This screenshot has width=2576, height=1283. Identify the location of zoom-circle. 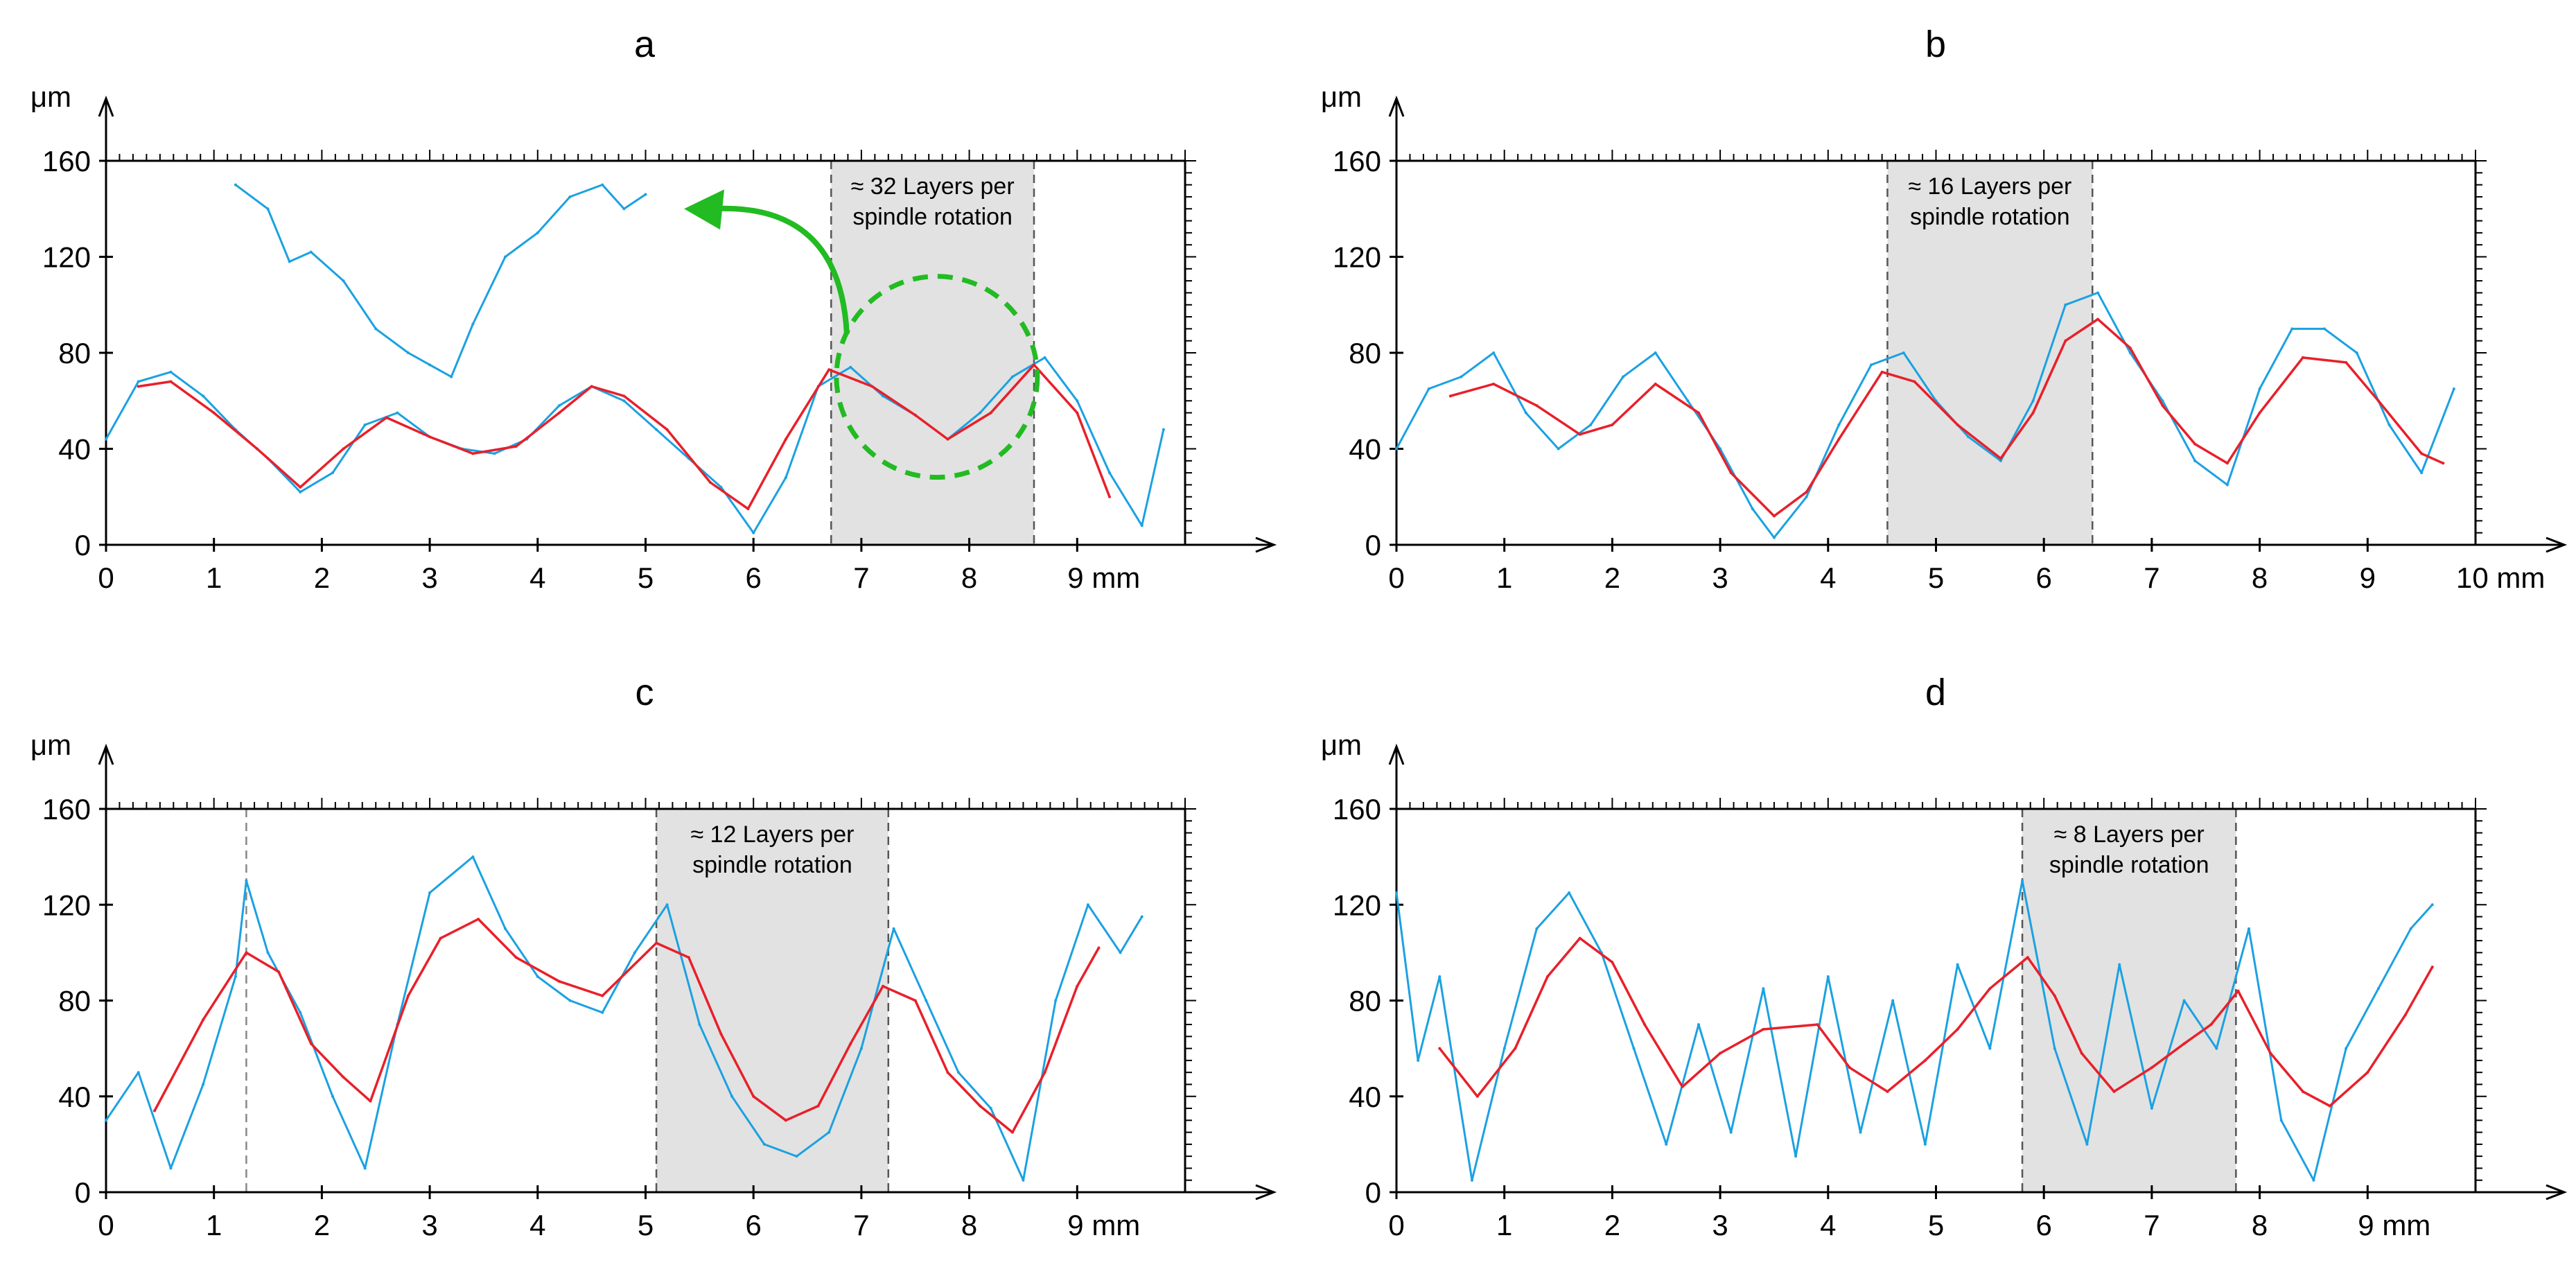
(937, 377).